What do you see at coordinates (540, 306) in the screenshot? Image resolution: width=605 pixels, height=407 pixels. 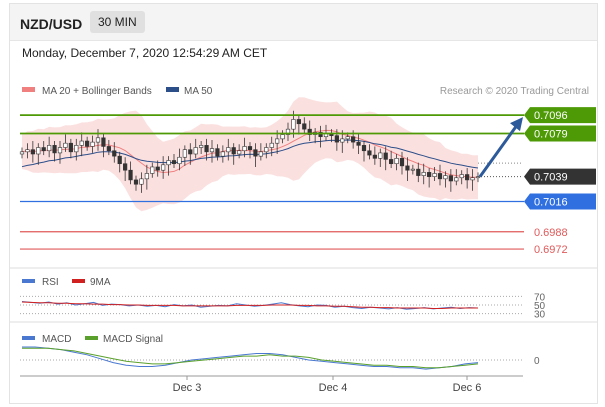 I see `rsi-level-label: 50` at bounding box center [540, 306].